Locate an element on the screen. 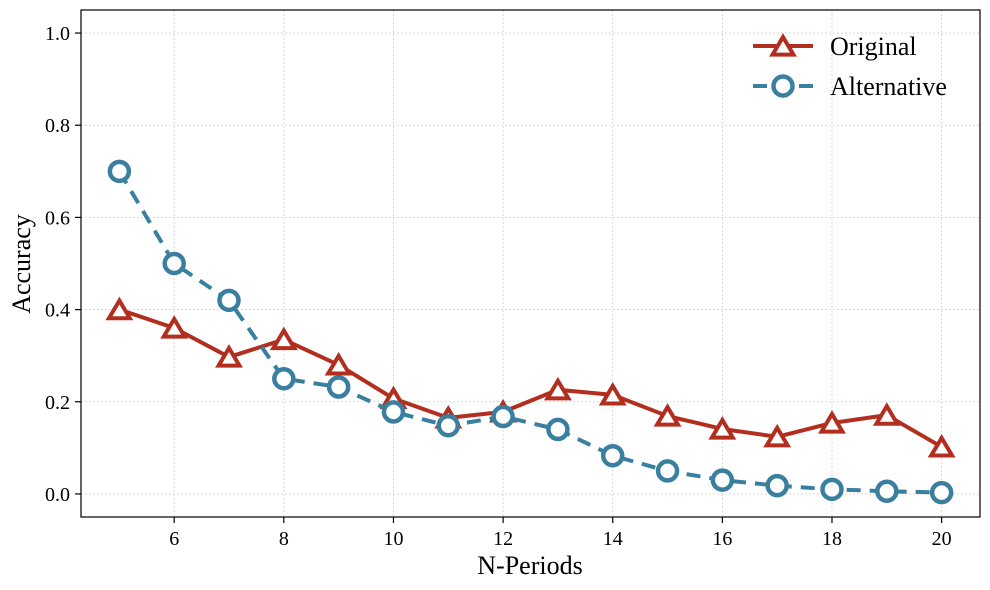 The width and height of the screenshot is (990, 590). legend-marker-original is located at coordinates (783, 45).